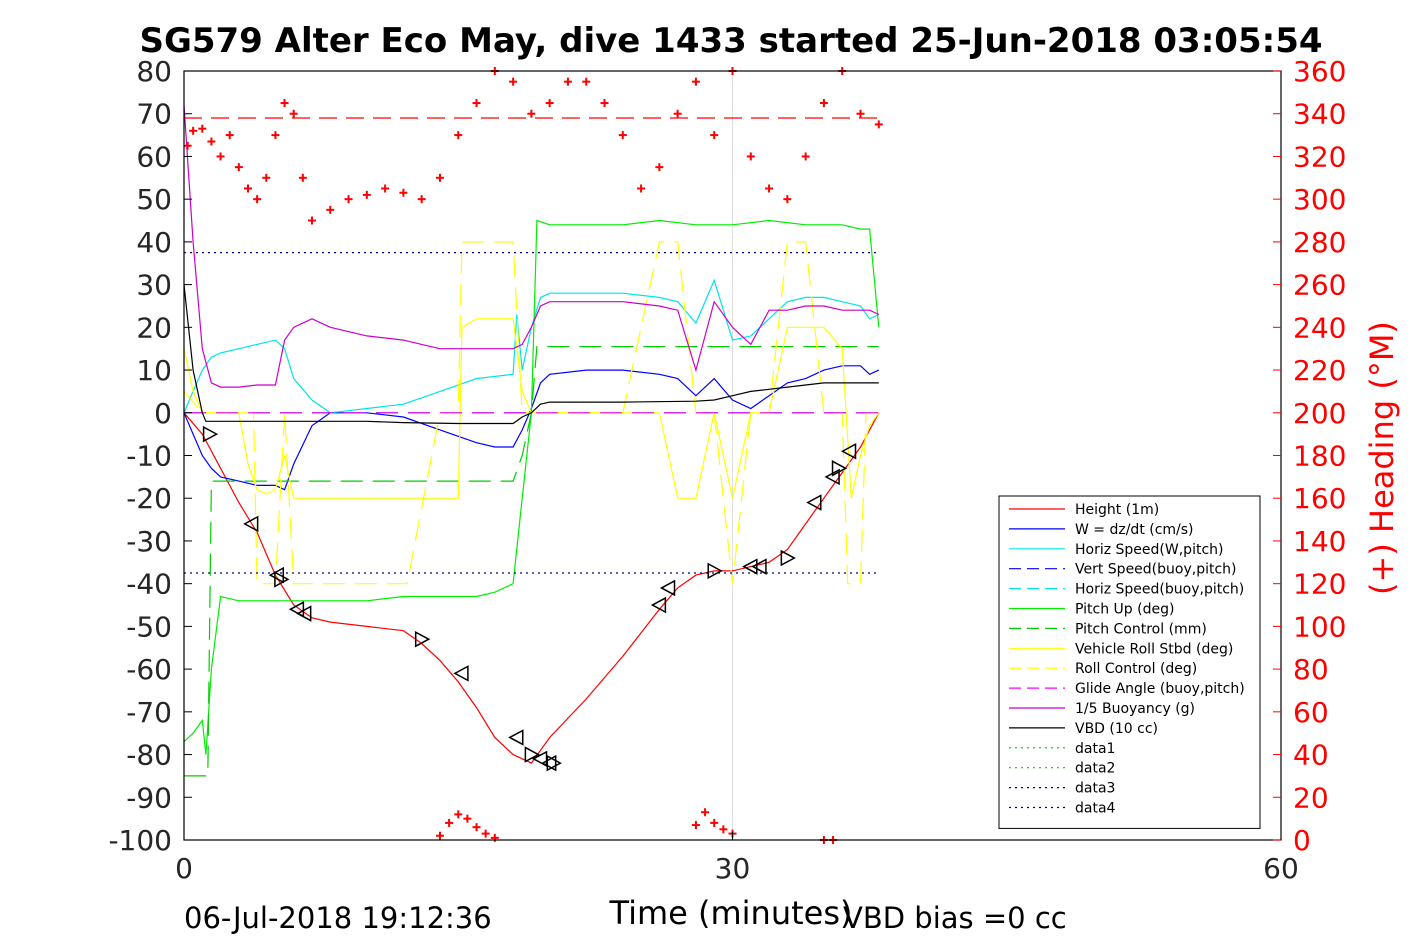 The image size is (1417, 945). What do you see at coordinates (1319, 413) in the screenshot?
I see `right-tick-label: 200` at bounding box center [1319, 413].